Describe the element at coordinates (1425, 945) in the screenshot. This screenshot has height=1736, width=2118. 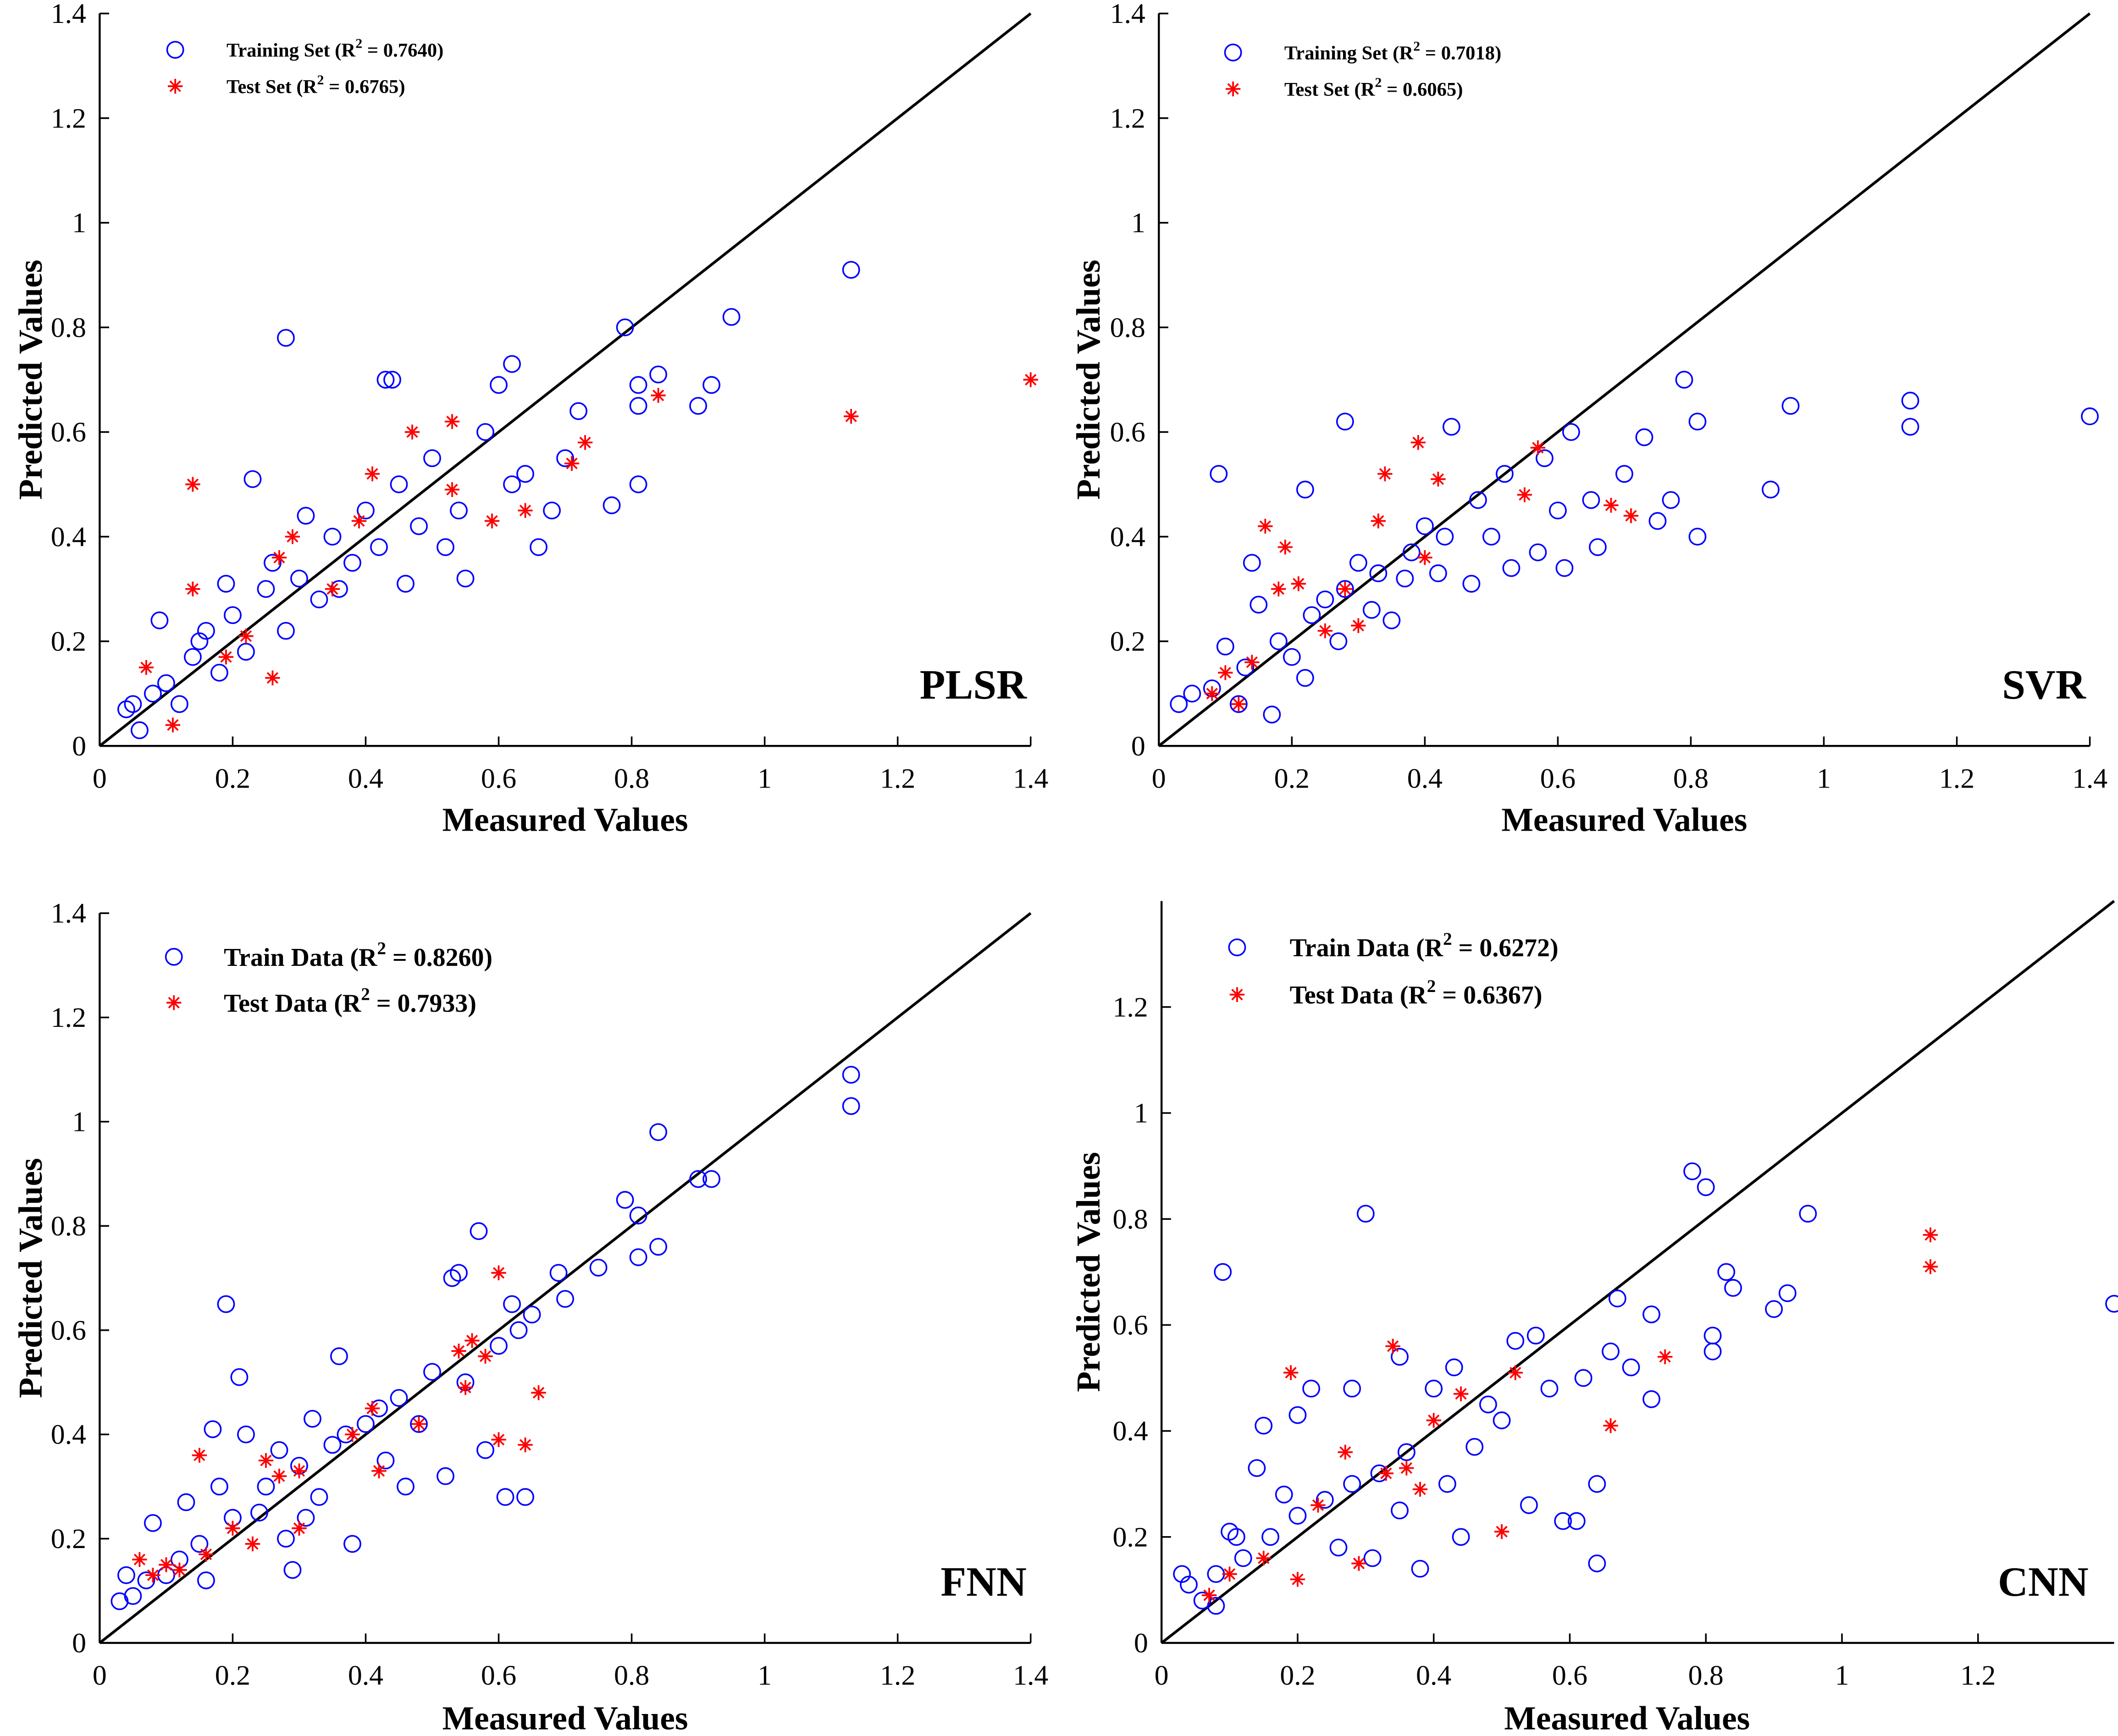
I see `legend-train-label: Train Data (R2 = 0.6272)` at that location.